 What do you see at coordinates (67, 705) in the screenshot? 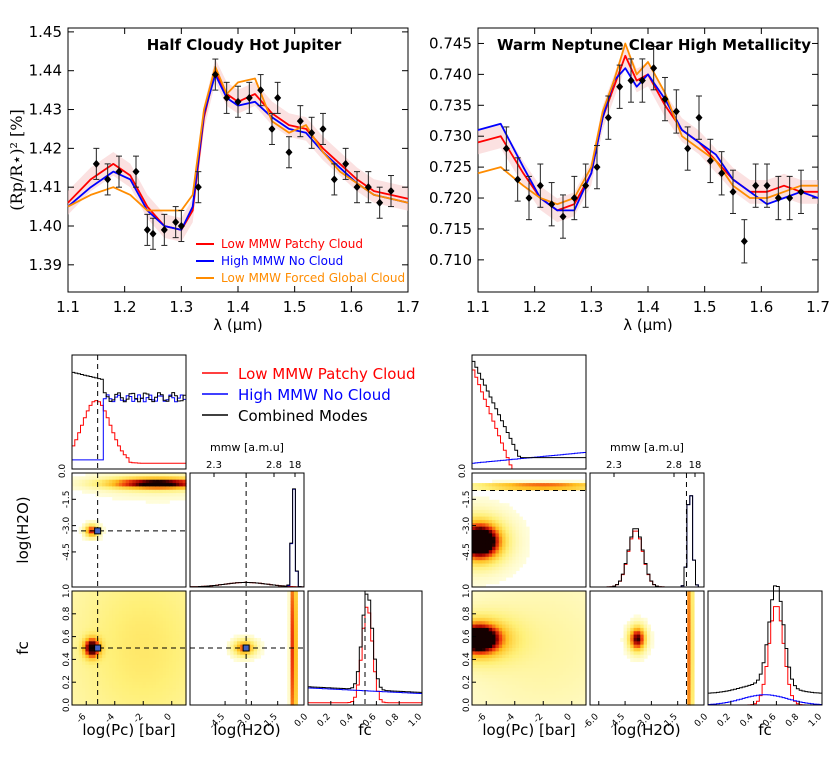
I see `y-tick-label: 0.0` at bounding box center [67, 705].